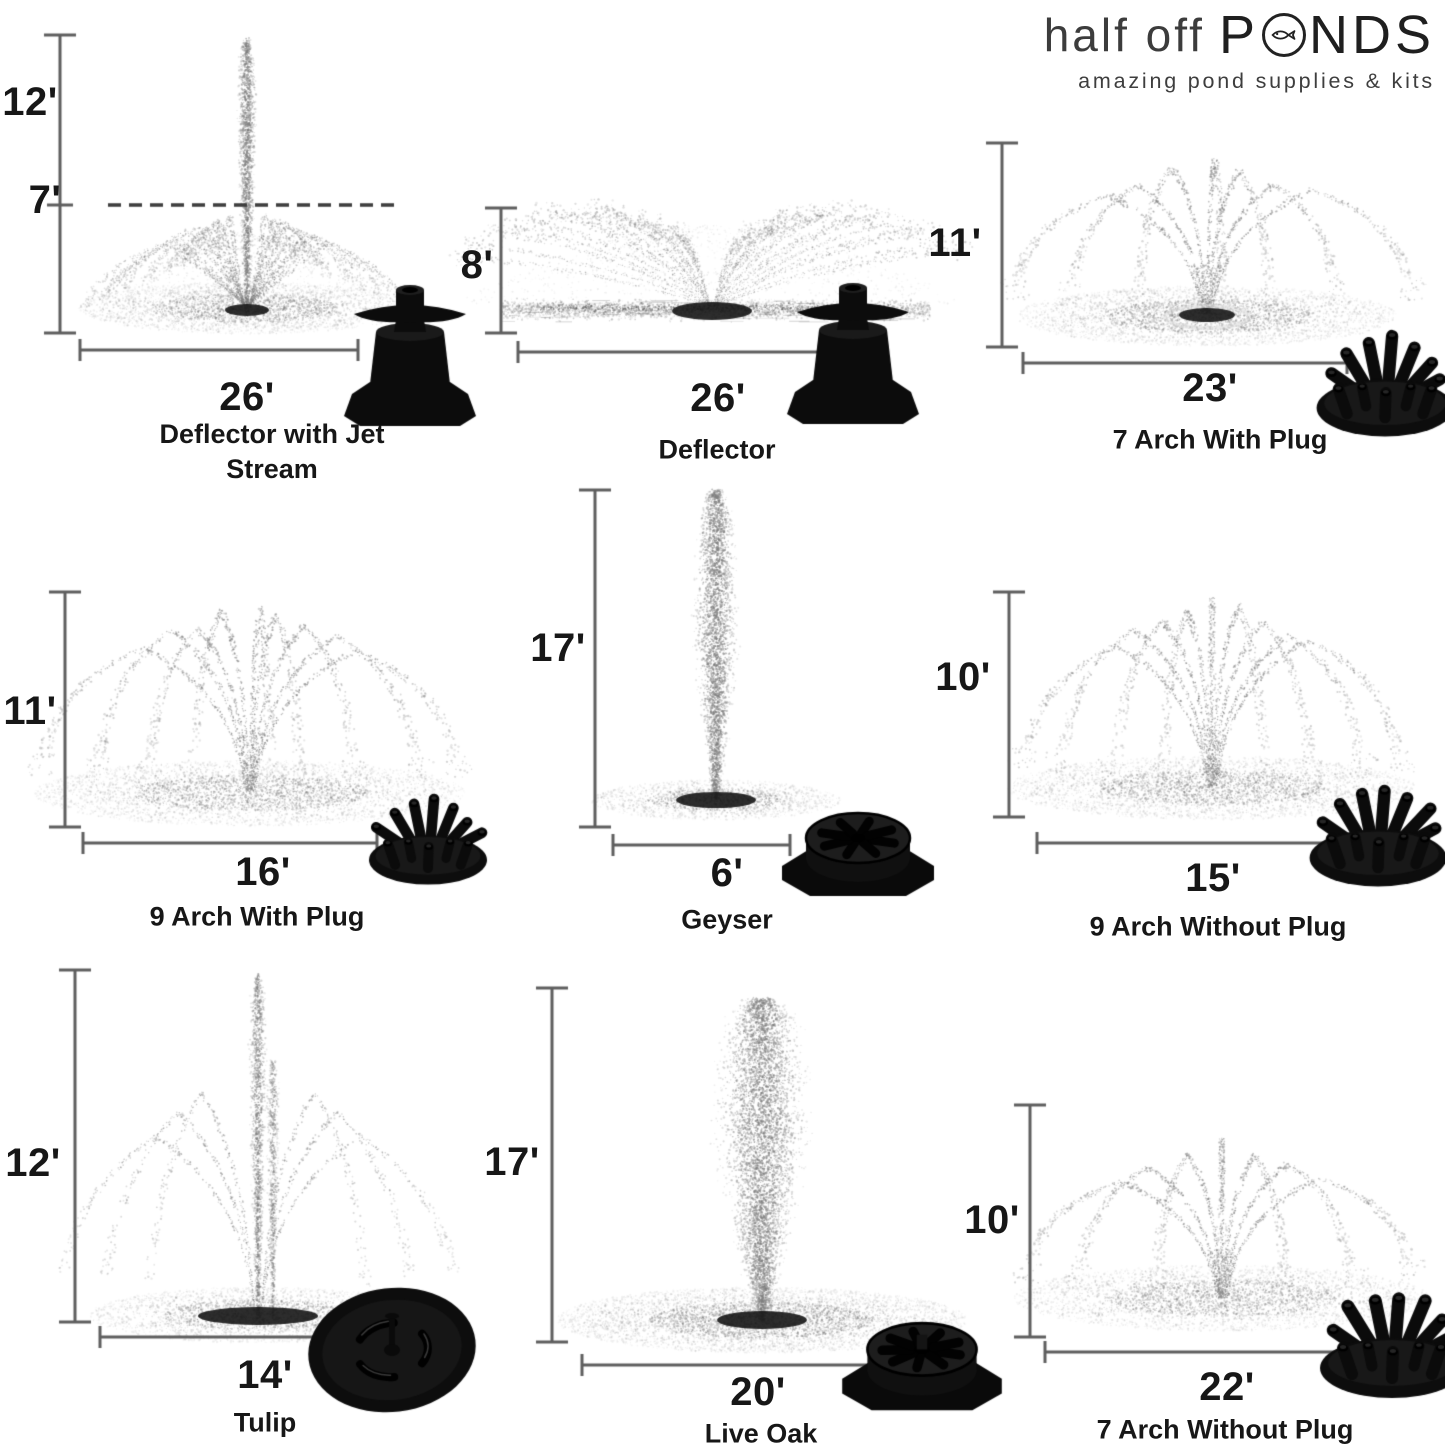 The image size is (1445, 1452). What do you see at coordinates (512, 1162) in the screenshot?
I see `live-oak-height-label: 17'` at bounding box center [512, 1162].